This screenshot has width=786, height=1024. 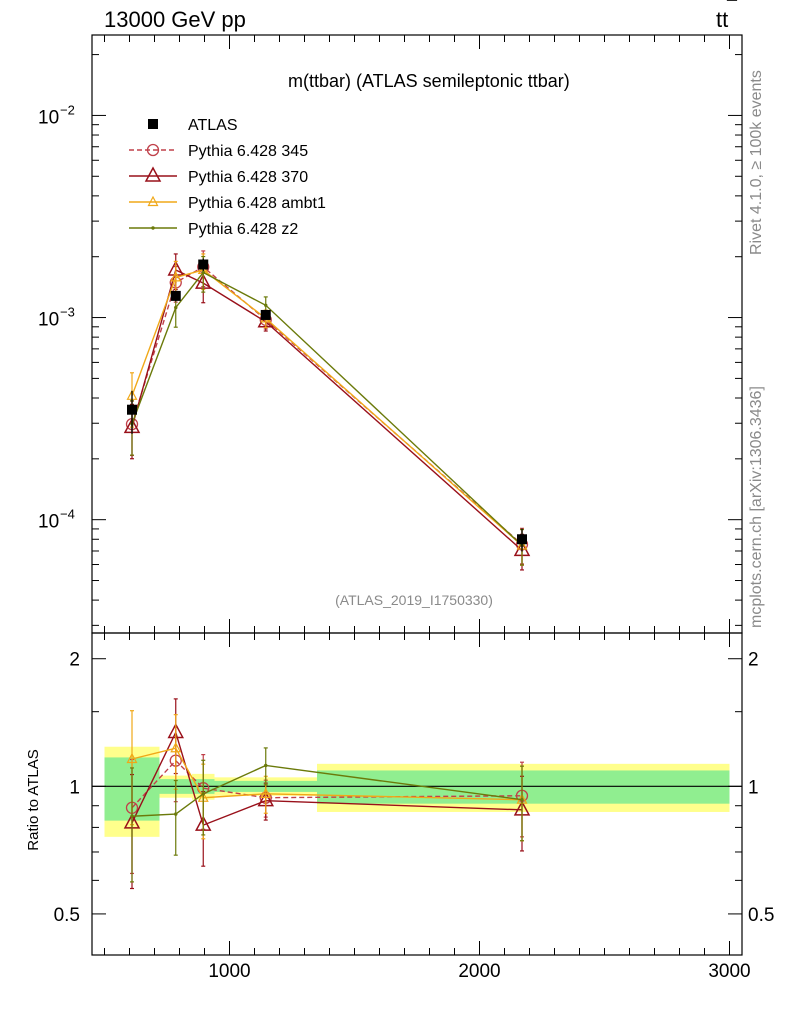 I want to click on process-label-text: tt, so click(x=722, y=19).